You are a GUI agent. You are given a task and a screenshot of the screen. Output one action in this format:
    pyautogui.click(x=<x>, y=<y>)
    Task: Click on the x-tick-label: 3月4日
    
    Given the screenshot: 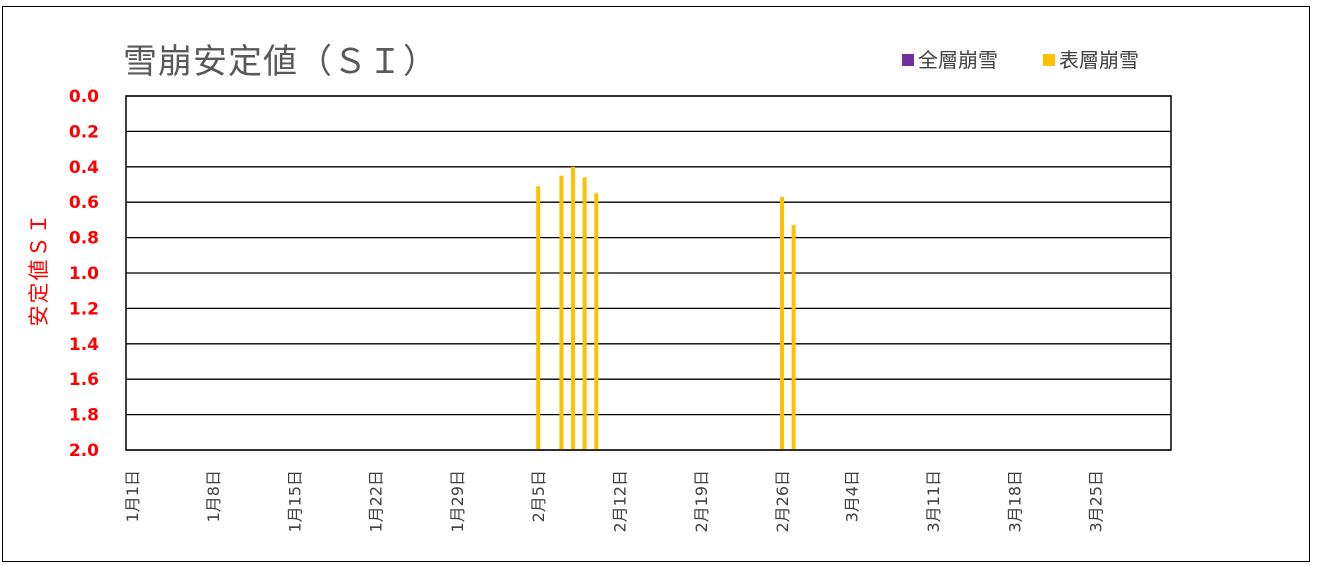 What is the action you would take?
    pyautogui.click(x=852, y=496)
    